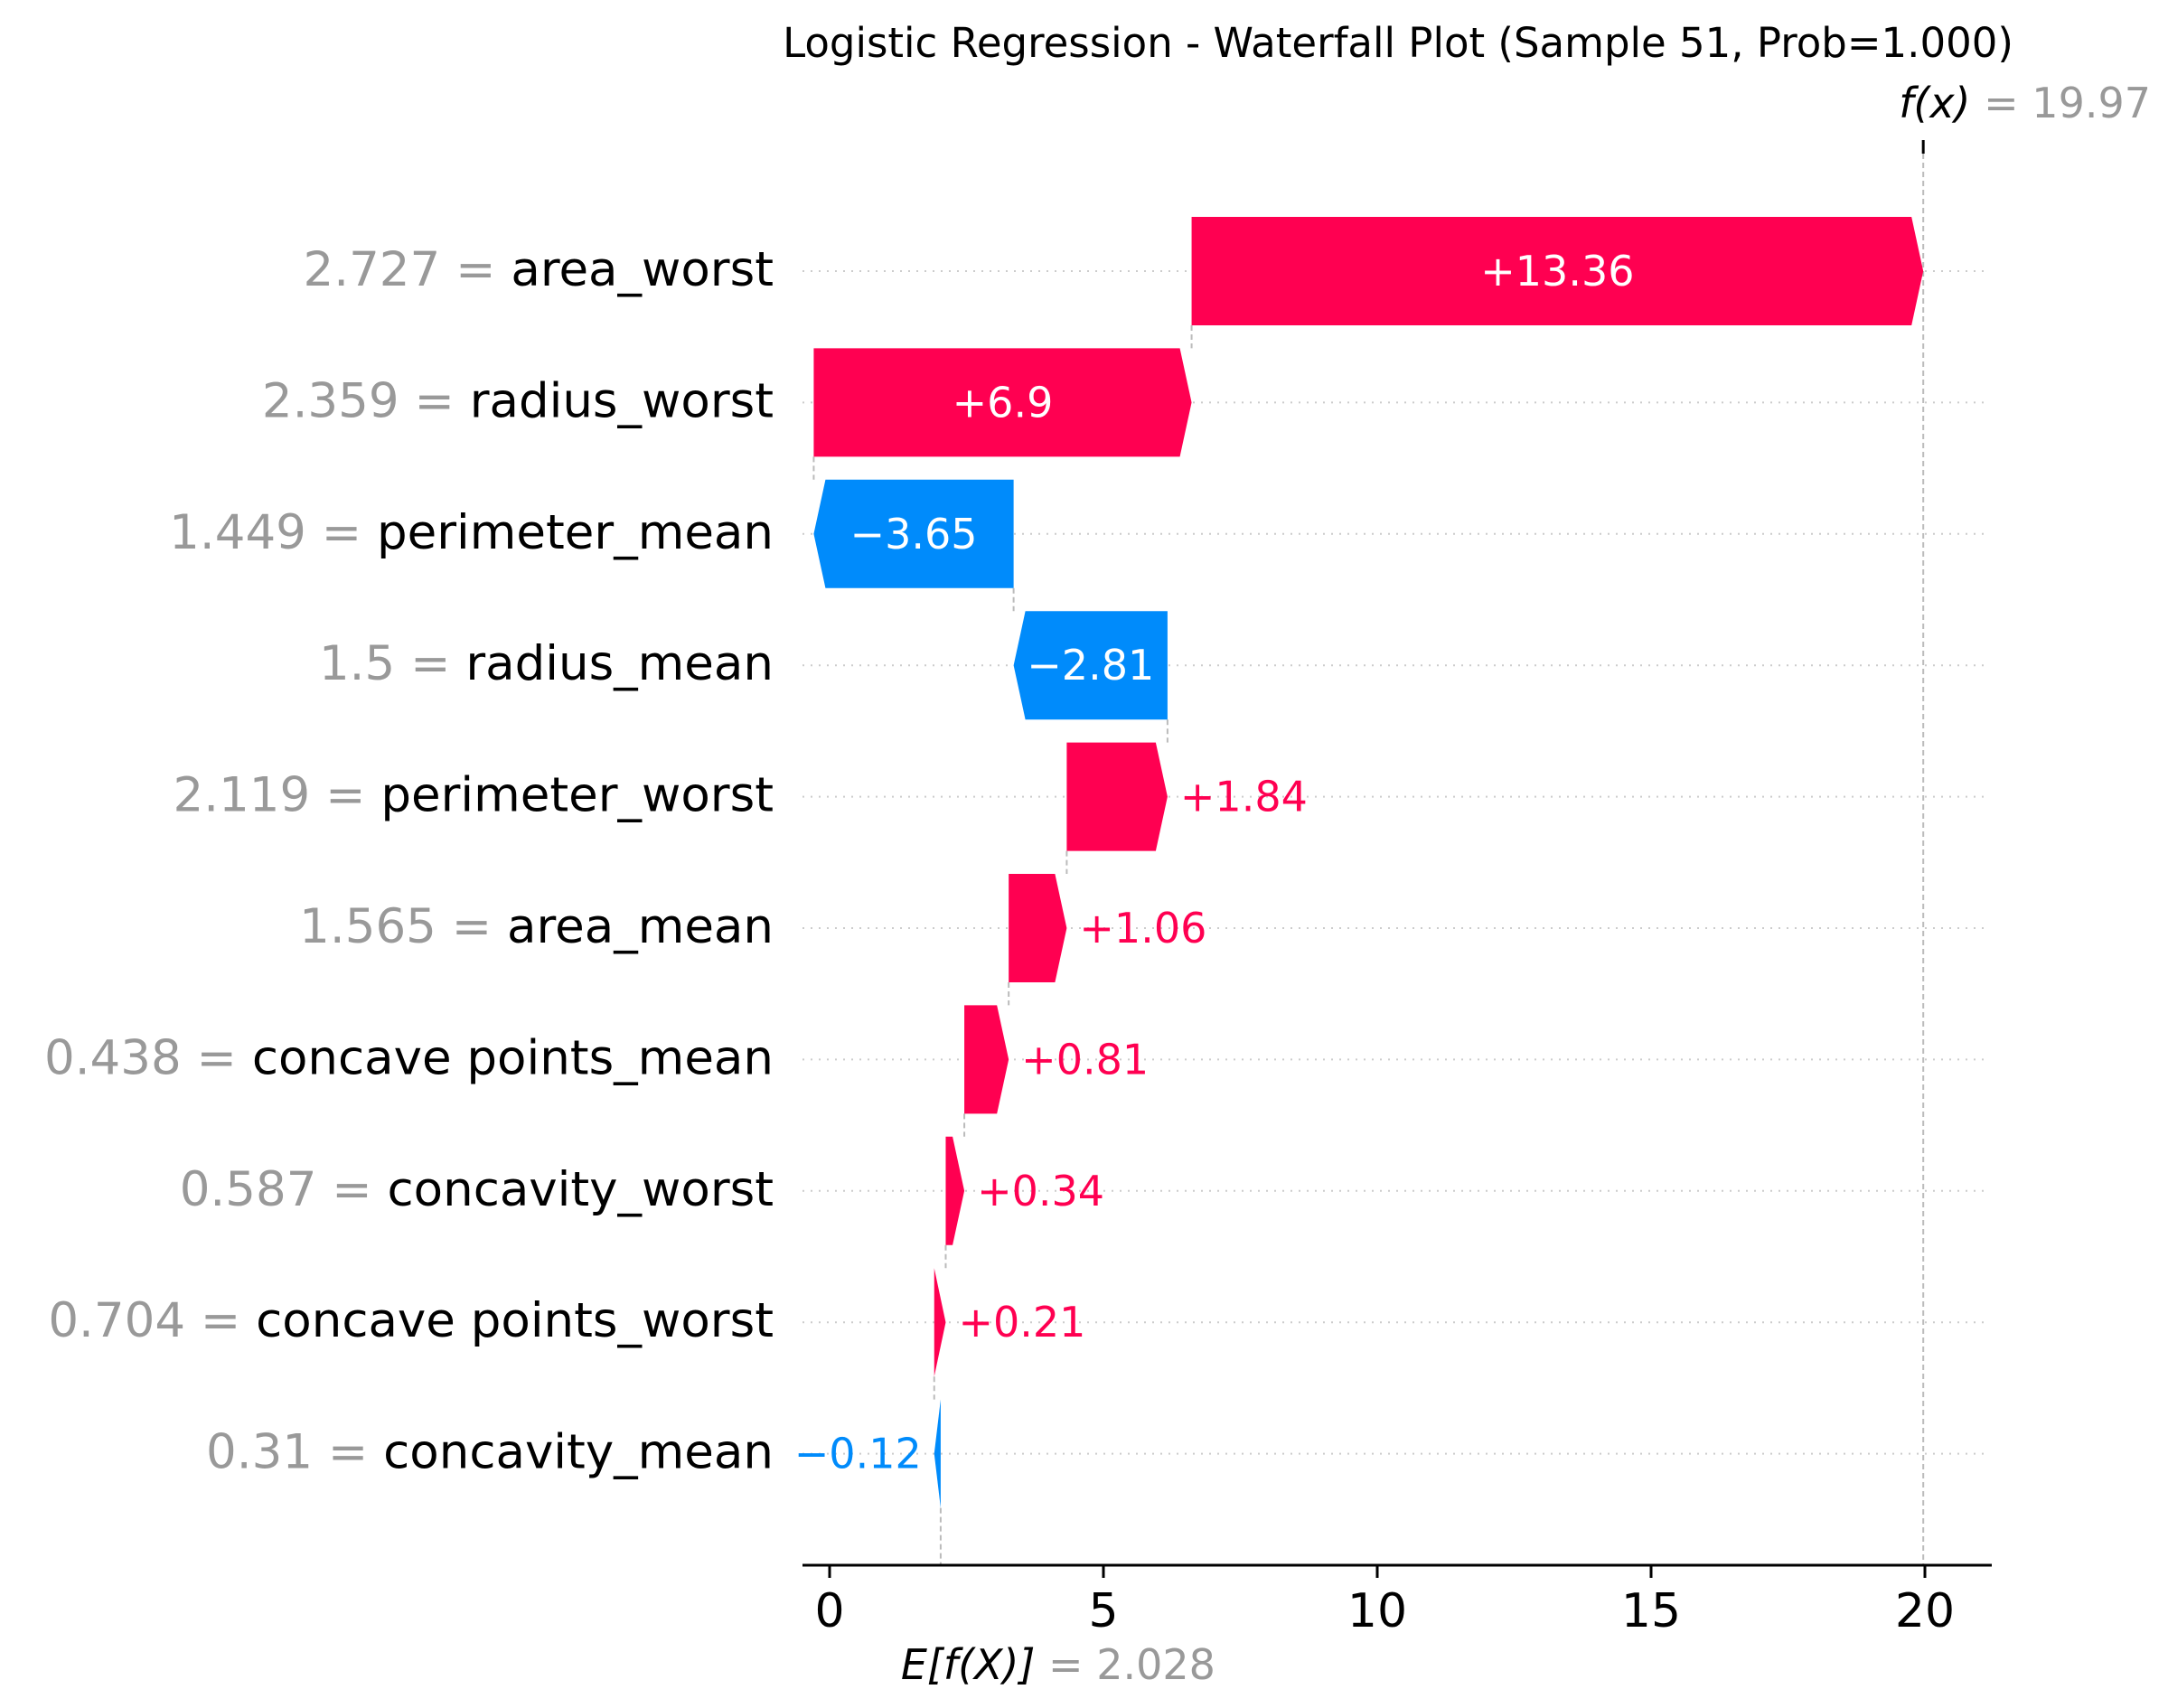 The image size is (2168, 1708). Describe the element at coordinates (1244, 797) in the screenshot. I see `bar-value-label: +1.84` at that location.